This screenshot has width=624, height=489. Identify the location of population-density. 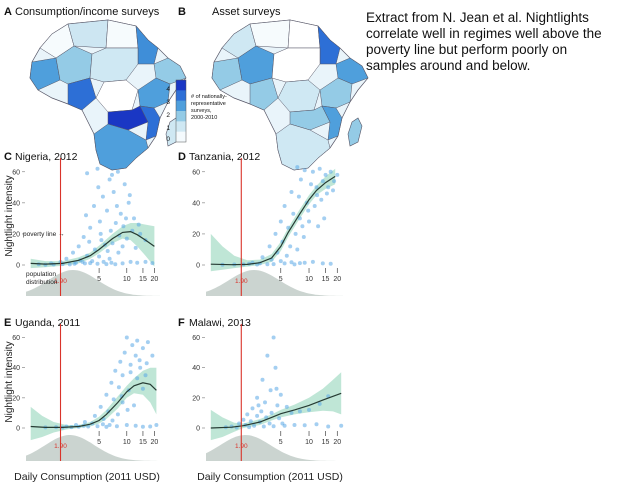
(93, 283).